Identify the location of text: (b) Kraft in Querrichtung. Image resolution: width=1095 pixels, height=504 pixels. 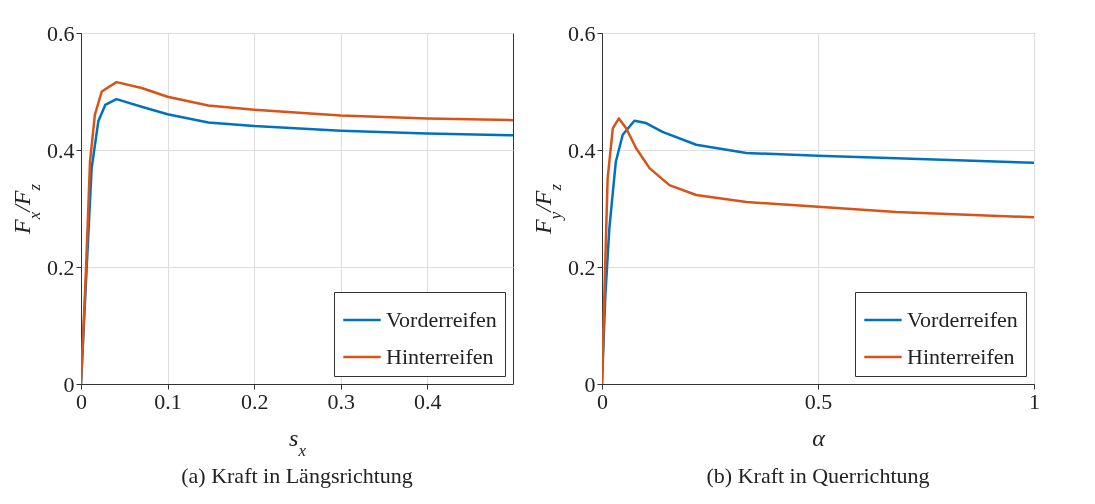
(818, 475).